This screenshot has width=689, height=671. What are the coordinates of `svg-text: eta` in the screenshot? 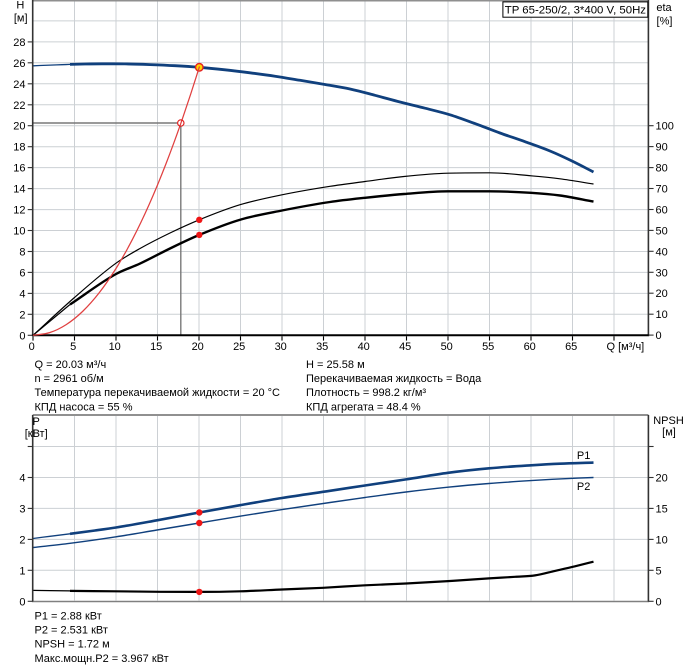 It's located at (664, 8).